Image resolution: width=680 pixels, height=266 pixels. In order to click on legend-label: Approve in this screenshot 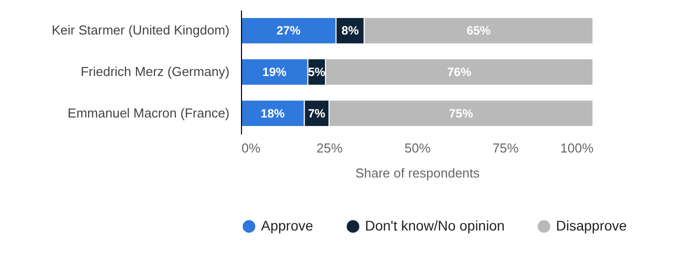, I will do `click(287, 225)`.